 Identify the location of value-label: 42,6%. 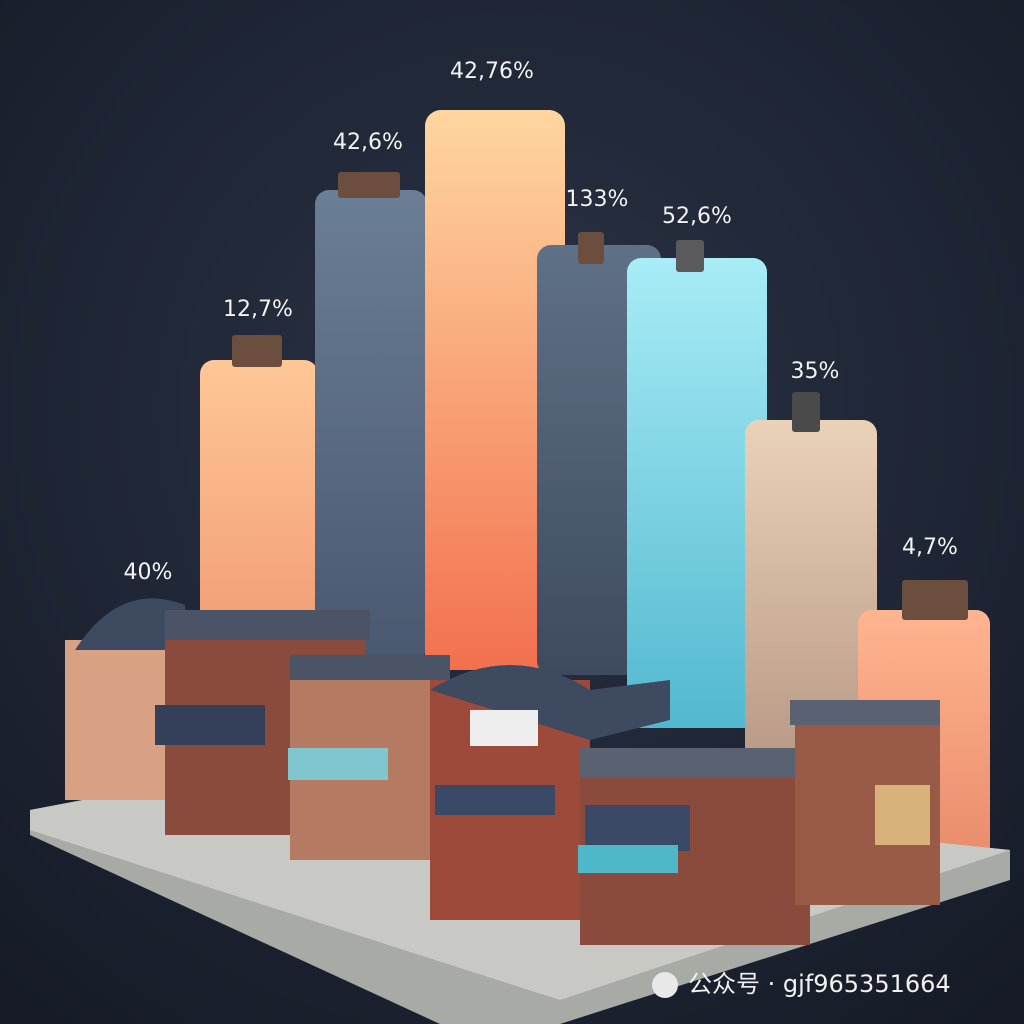
(368, 142).